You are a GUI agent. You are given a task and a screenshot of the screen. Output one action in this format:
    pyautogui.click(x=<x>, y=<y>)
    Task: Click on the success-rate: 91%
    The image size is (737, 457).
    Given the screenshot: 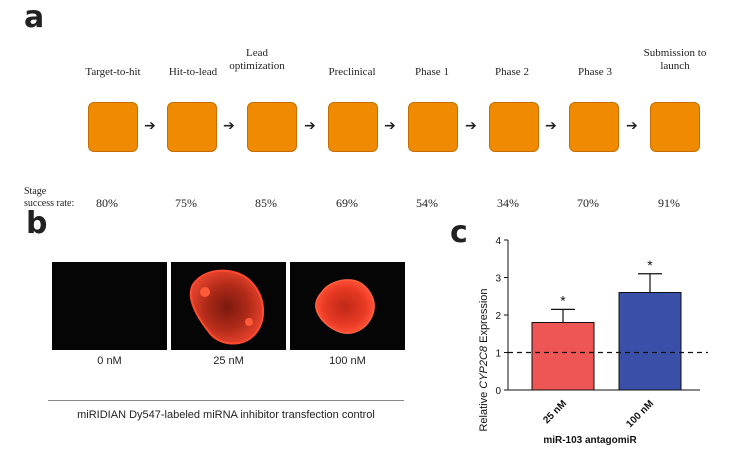 What is the action you would take?
    pyautogui.click(x=669, y=203)
    